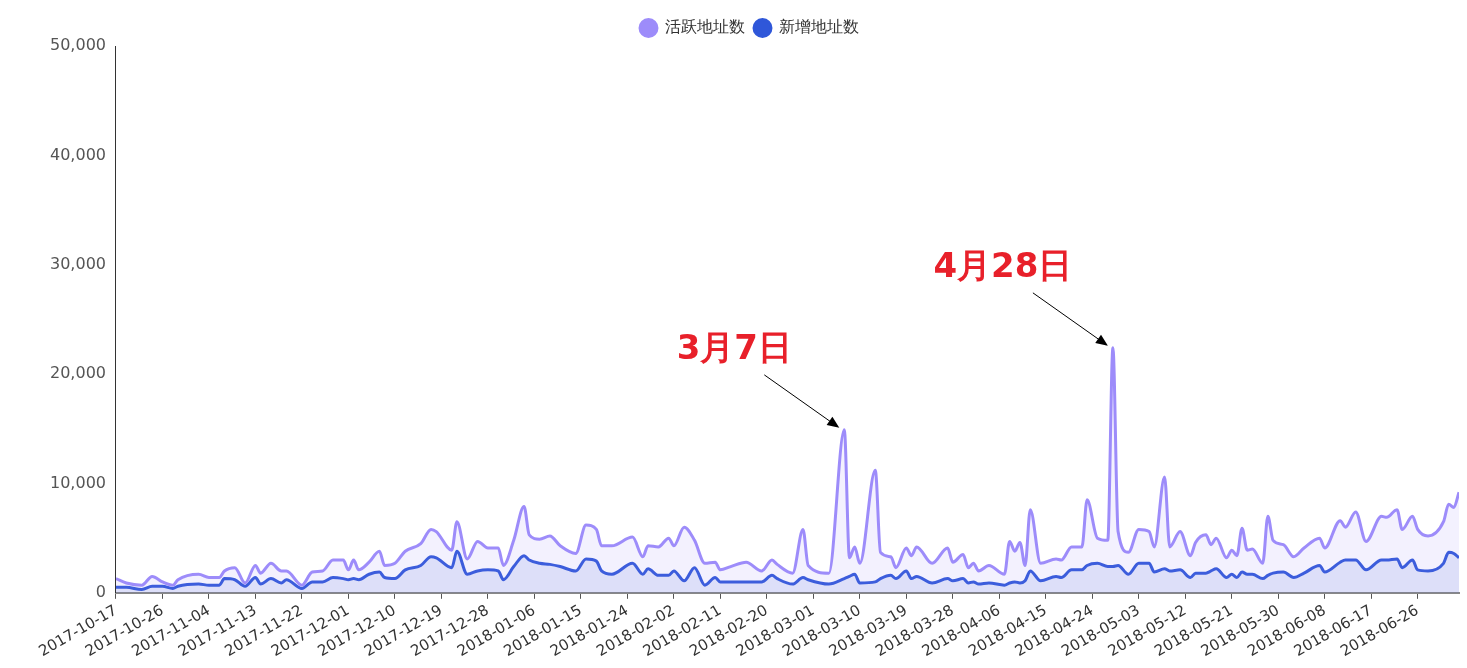 The height and width of the screenshot is (668, 1467). What do you see at coordinates (78, 482) in the screenshot?
I see `y-tick-label: 10,000` at bounding box center [78, 482].